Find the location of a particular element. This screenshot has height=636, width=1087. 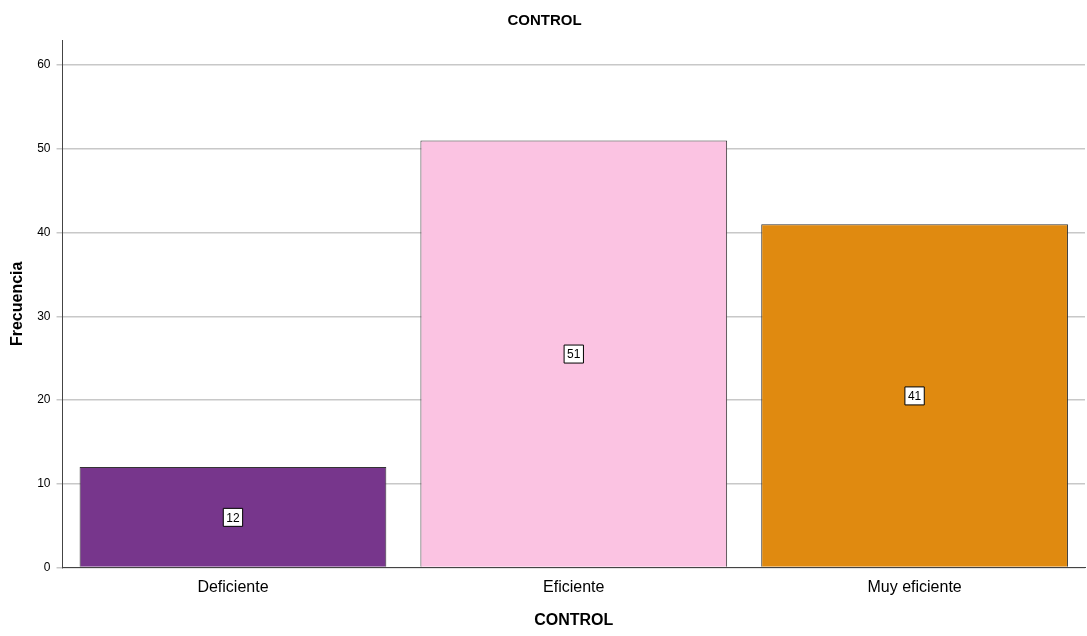

data-label: 51 is located at coordinates (574, 354).